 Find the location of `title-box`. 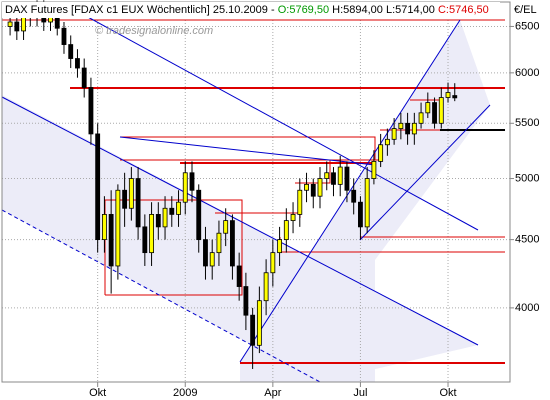

title-box is located at coordinates (251, 10).